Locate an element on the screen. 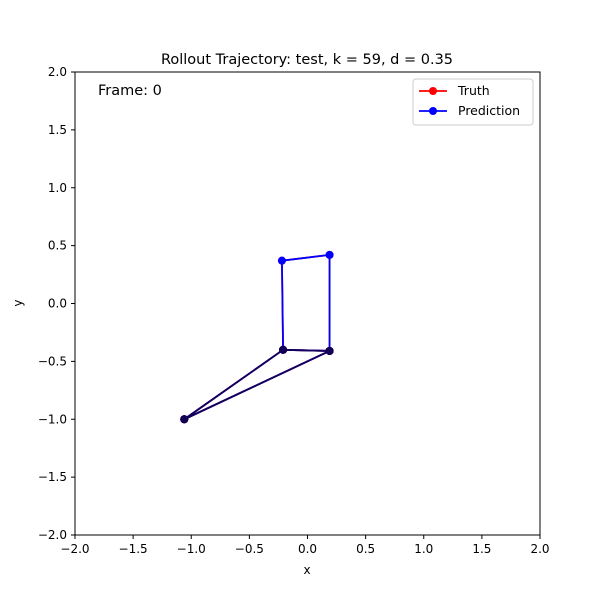 The width and height of the screenshot is (600, 605). legend-entry-prediction: Prediction is located at coordinates (469, 110).